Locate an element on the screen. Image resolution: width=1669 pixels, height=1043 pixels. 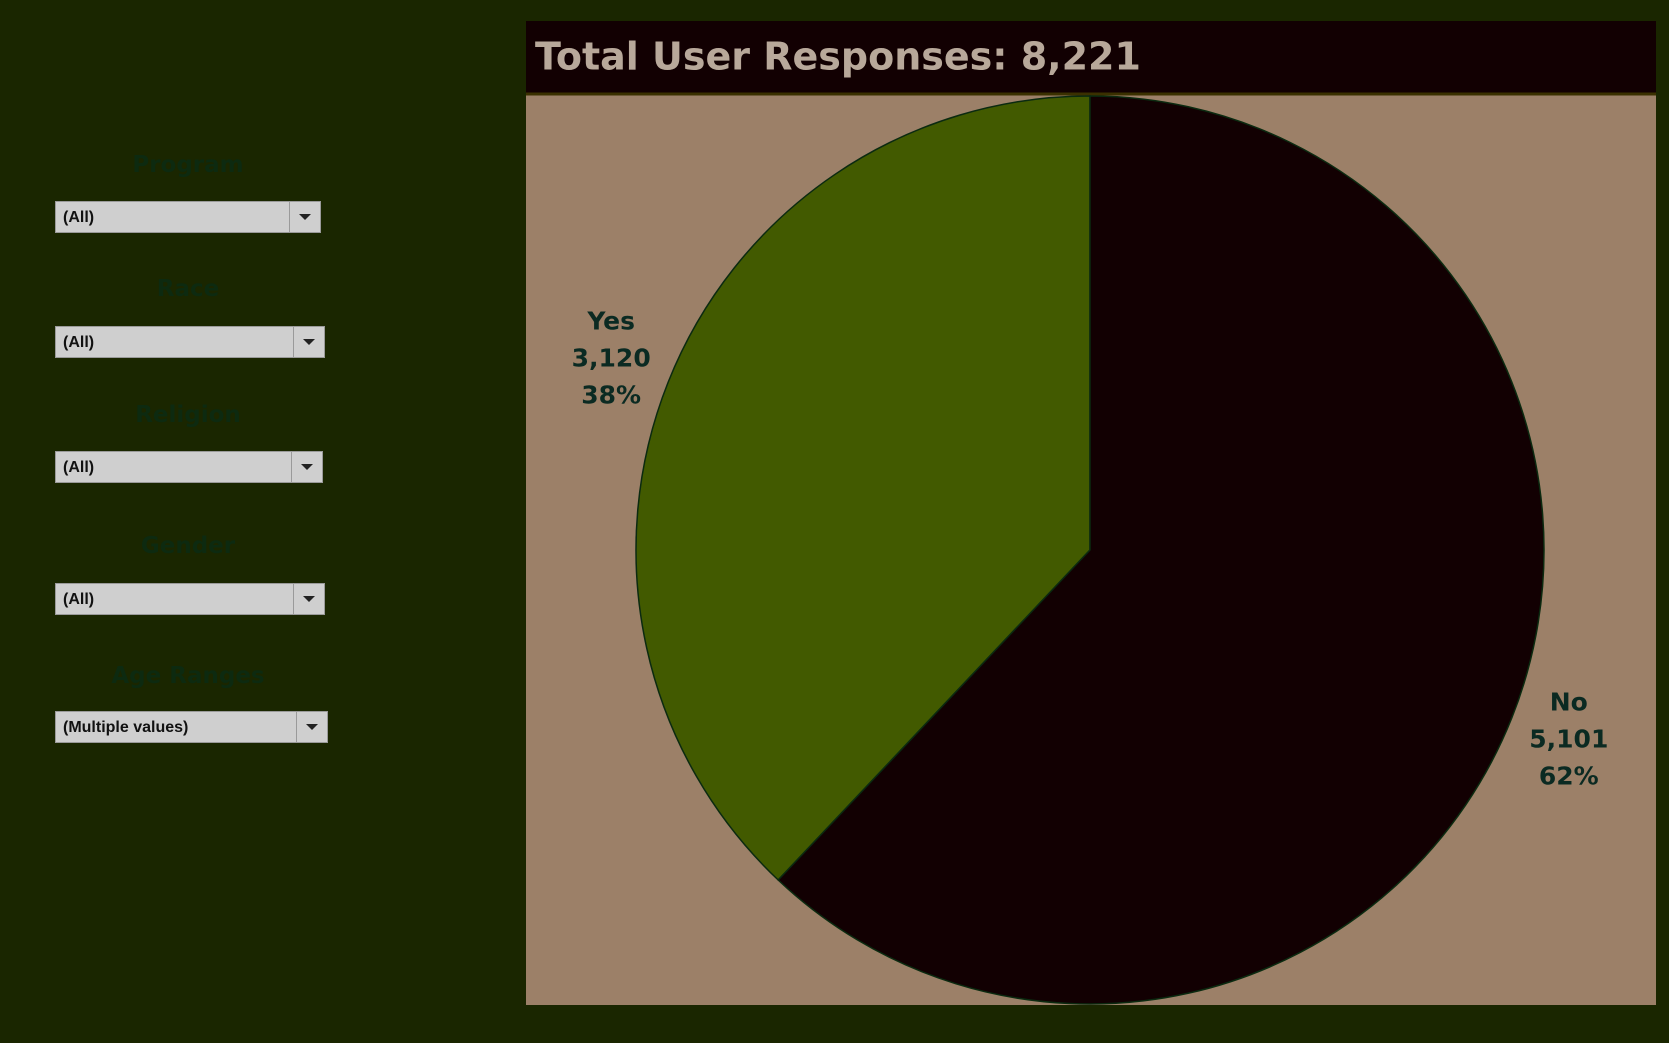
chart-title: Total User Responses: 8,221 is located at coordinates (838, 57).